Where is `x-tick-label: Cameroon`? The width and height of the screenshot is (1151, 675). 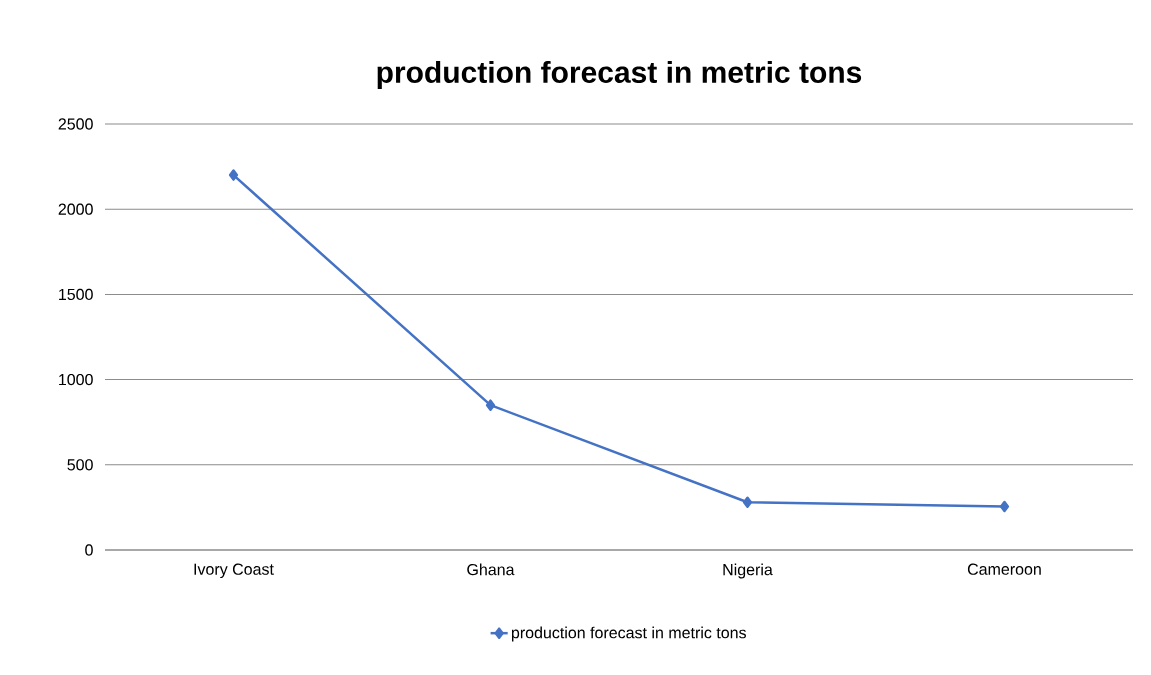
x-tick-label: Cameroon is located at coordinates (1004, 569).